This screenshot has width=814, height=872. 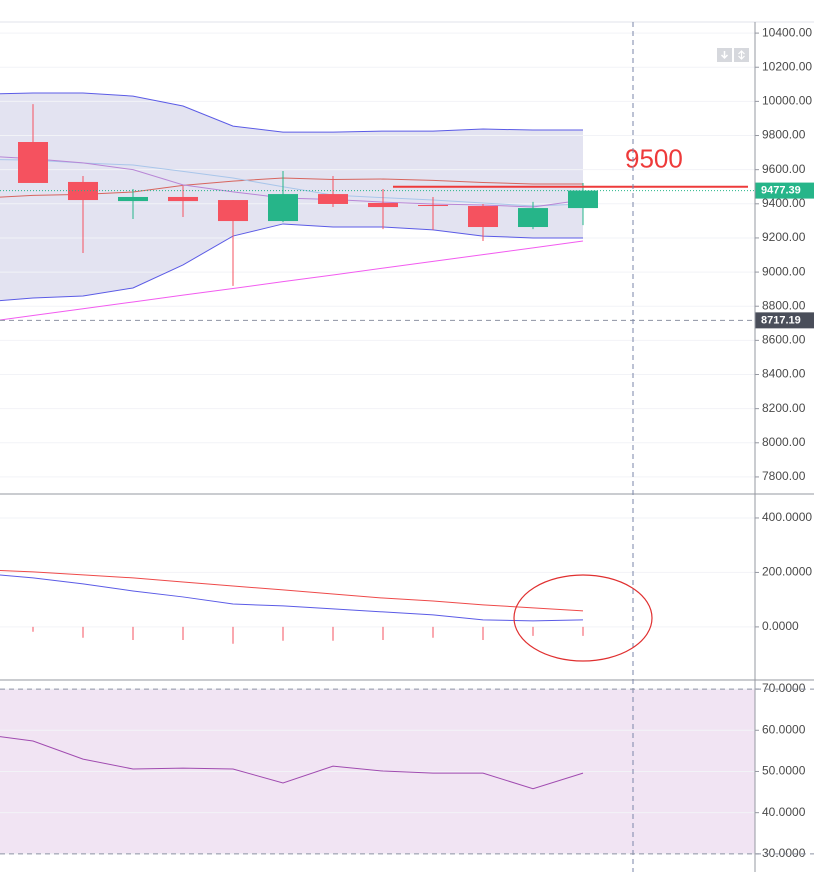 What do you see at coordinates (784, 476) in the screenshot?
I see `y-tick-label: 7800.00` at bounding box center [784, 476].